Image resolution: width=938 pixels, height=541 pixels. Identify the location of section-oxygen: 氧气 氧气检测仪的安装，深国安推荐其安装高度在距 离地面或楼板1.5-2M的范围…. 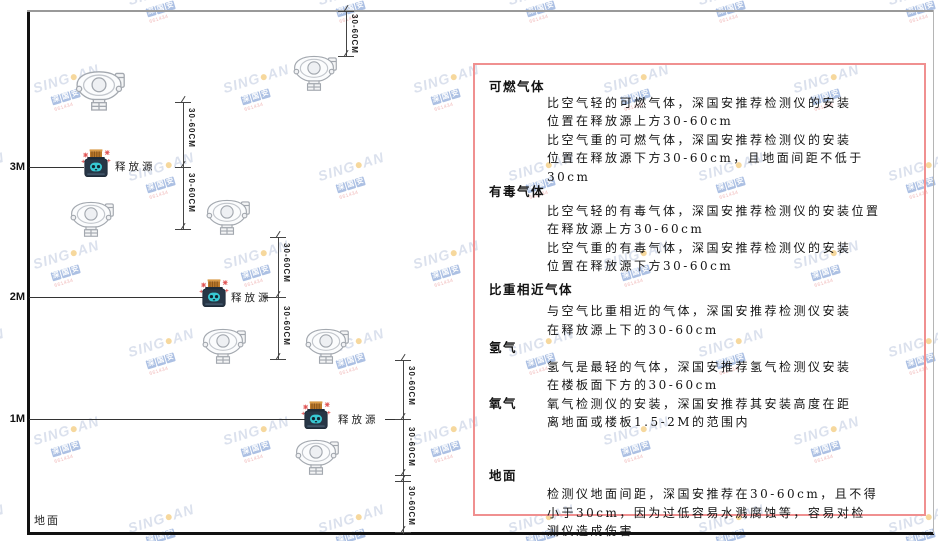
(699, 413).